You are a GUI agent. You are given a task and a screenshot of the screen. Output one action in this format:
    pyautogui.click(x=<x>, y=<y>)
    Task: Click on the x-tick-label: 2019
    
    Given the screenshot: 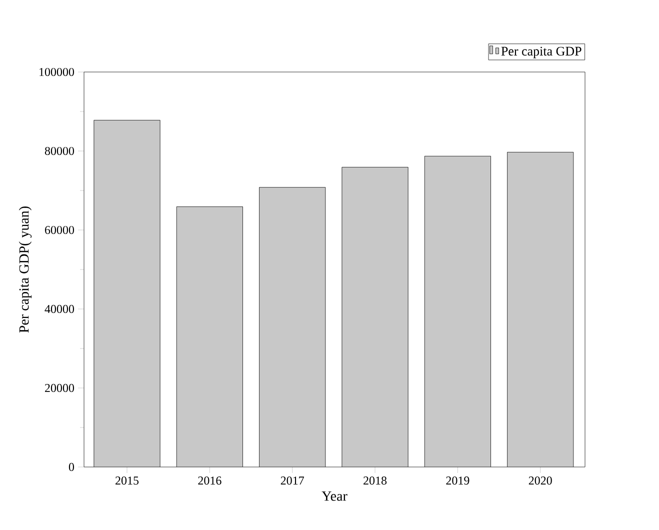 What is the action you would take?
    pyautogui.click(x=458, y=480)
    